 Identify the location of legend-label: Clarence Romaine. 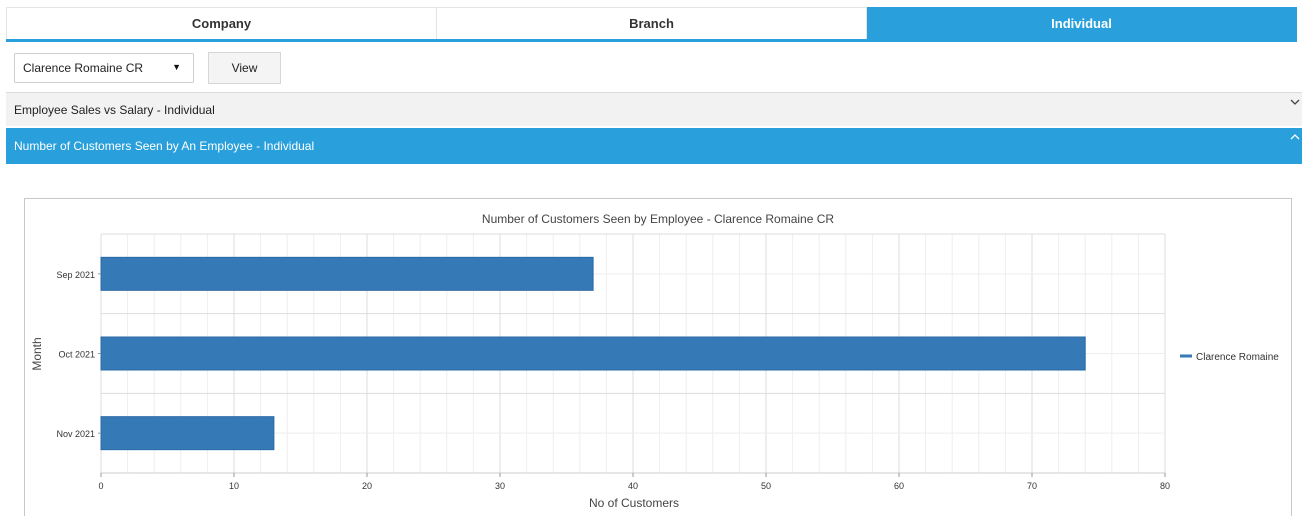
(1237, 357).